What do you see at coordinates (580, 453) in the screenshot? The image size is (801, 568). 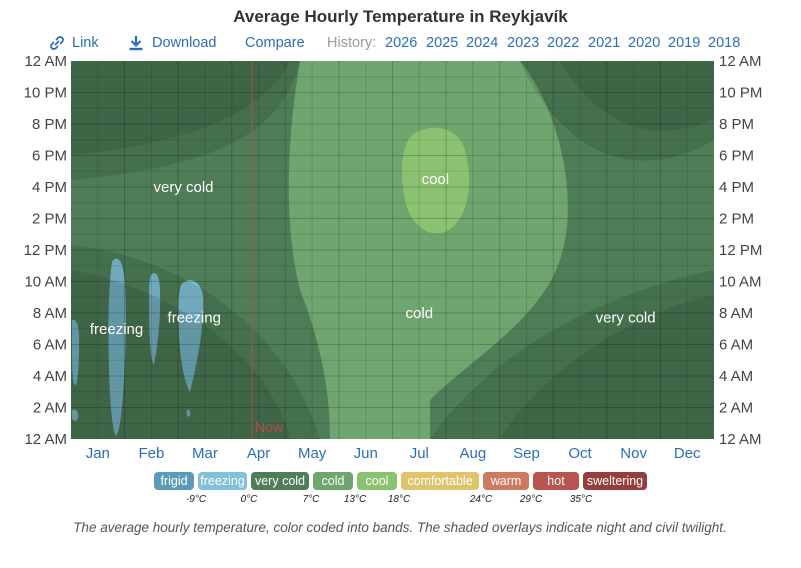 I see `x-month-label: Oct` at bounding box center [580, 453].